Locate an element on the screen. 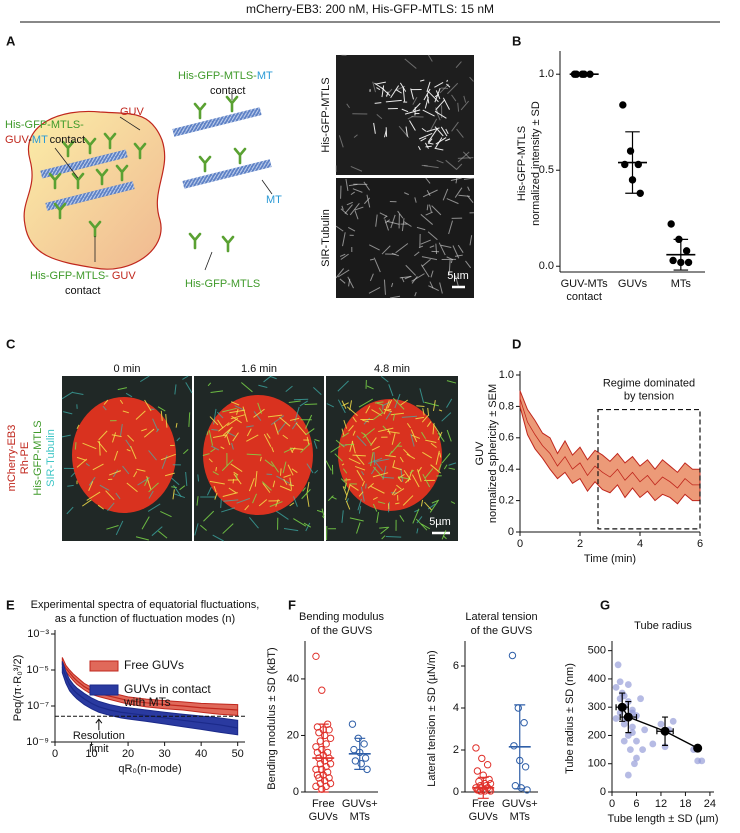 Image resolution: width=740 pixels, height=833 pixels. panel-label: C is located at coordinates (11, 343).